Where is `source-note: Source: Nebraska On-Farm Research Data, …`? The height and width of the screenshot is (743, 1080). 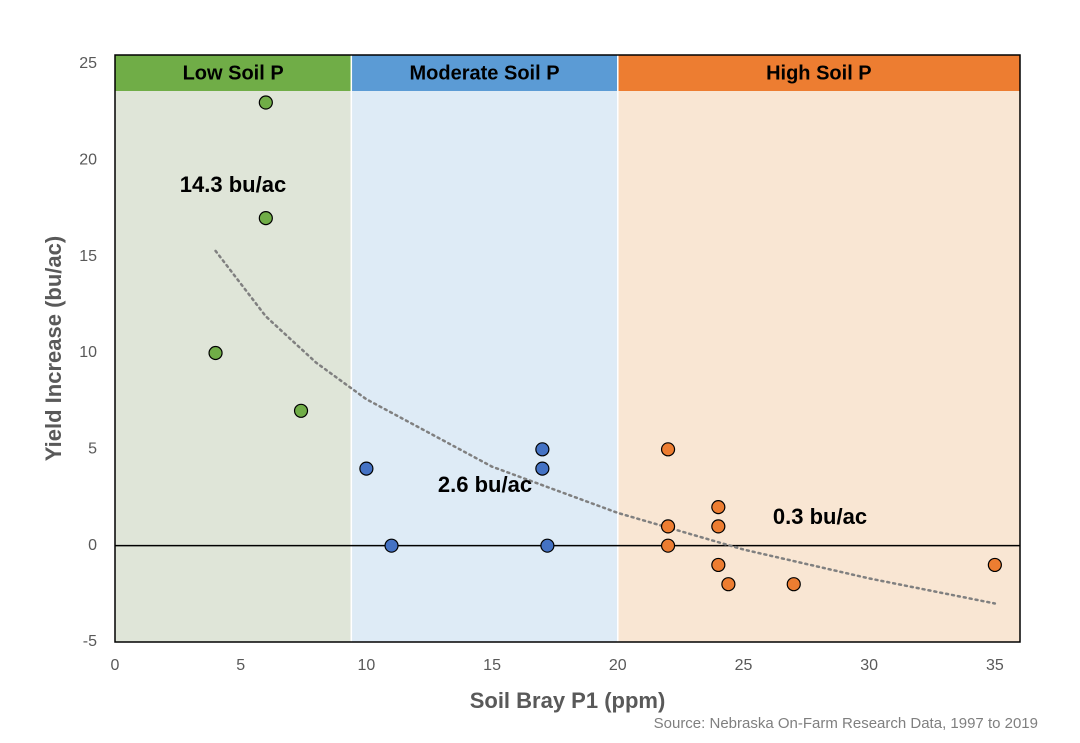
source-note: Source: Nebraska On-Farm Research Data, … is located at coordinates (846, 723).